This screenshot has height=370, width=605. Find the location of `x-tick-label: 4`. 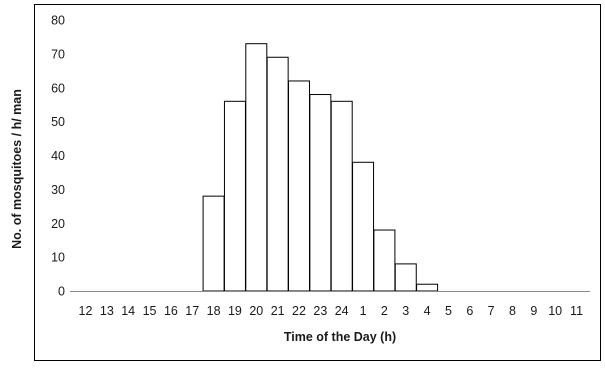

x-tick-label: 4 is located at coordinates (427, 311).